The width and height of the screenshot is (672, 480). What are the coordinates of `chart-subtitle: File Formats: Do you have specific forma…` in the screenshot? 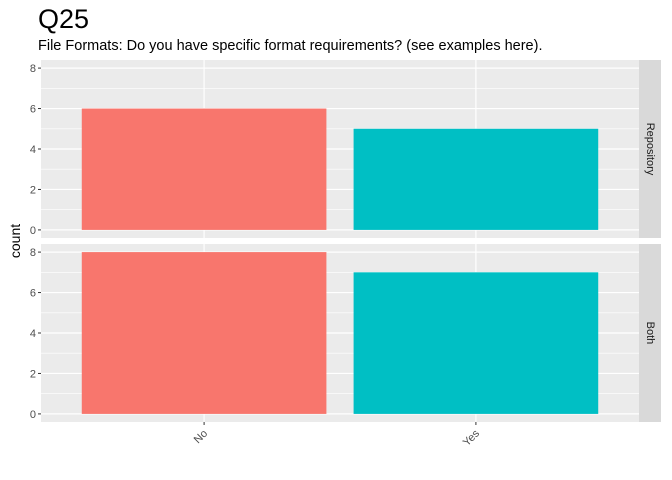 It's located at (290, 46).